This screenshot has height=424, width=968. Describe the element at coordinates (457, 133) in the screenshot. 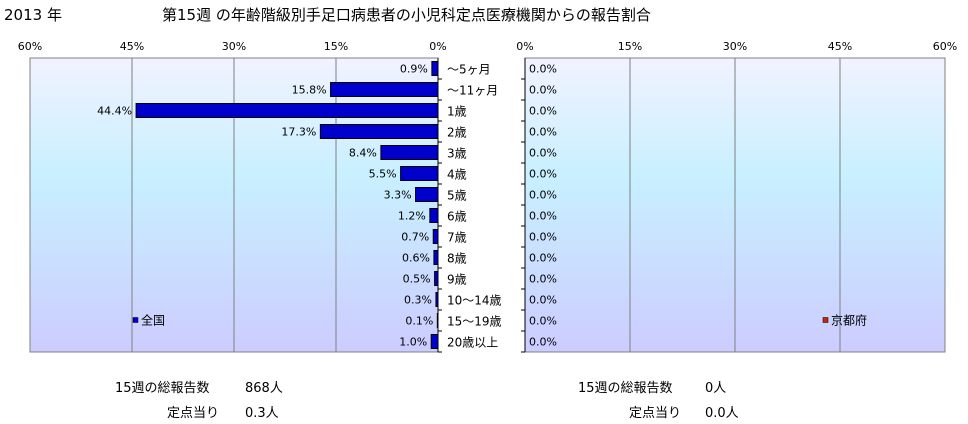

I see `category-label: 2歳` at that location.